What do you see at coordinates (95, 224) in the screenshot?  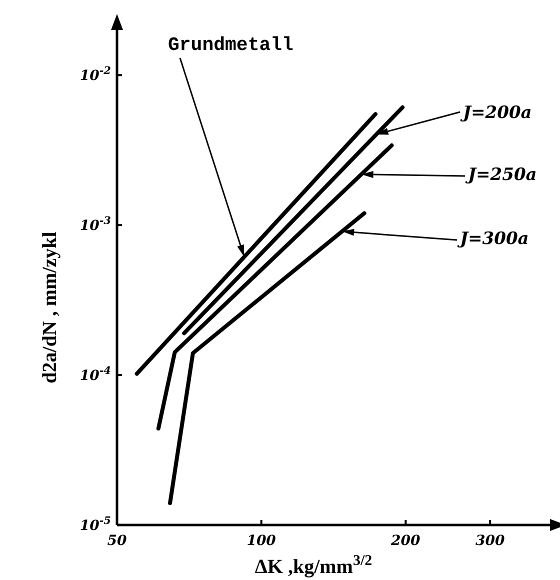 I see `y-tick-label: 10$^{-3}$` at bounding box center [95, 224].